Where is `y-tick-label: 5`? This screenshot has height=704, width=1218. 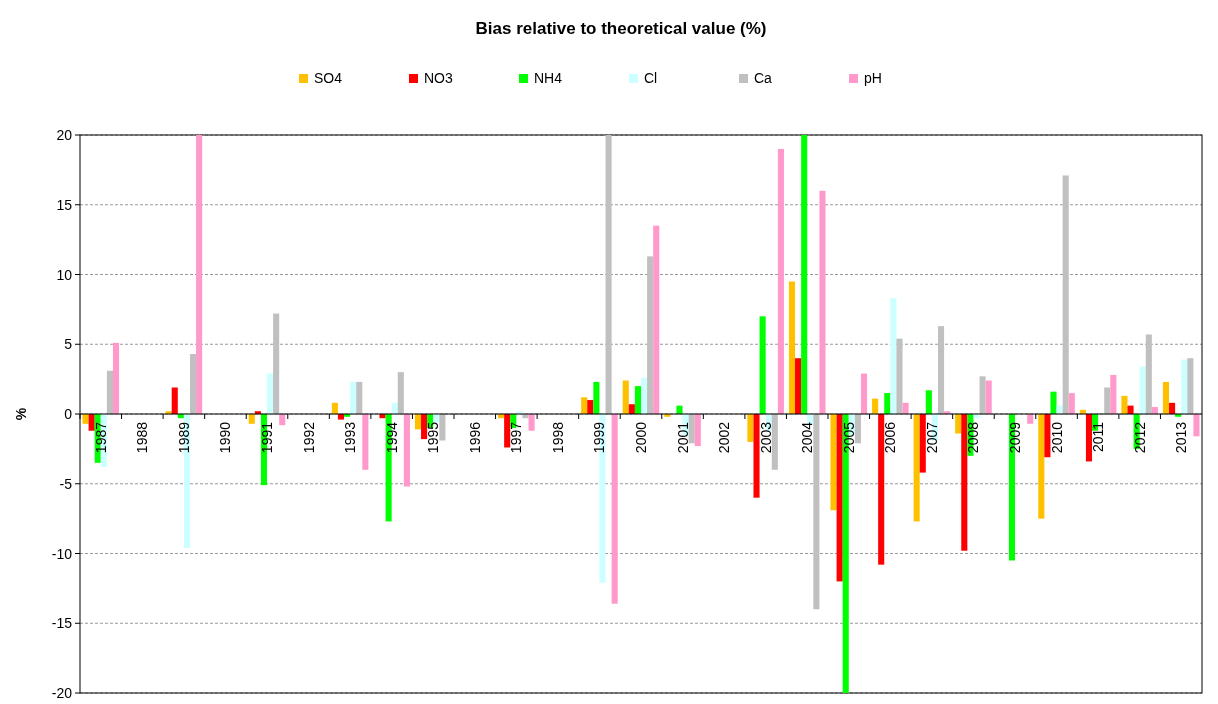 y-tick-label: 5 is located at coordinates (68, 344).